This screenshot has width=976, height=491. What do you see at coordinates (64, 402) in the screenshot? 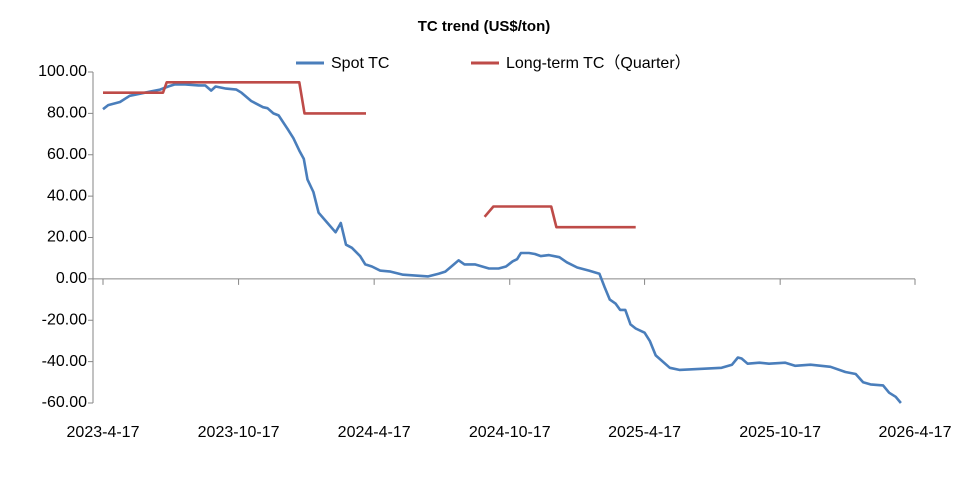
I see `y-tick-label: -60.00` at bounding box center [64, 402].